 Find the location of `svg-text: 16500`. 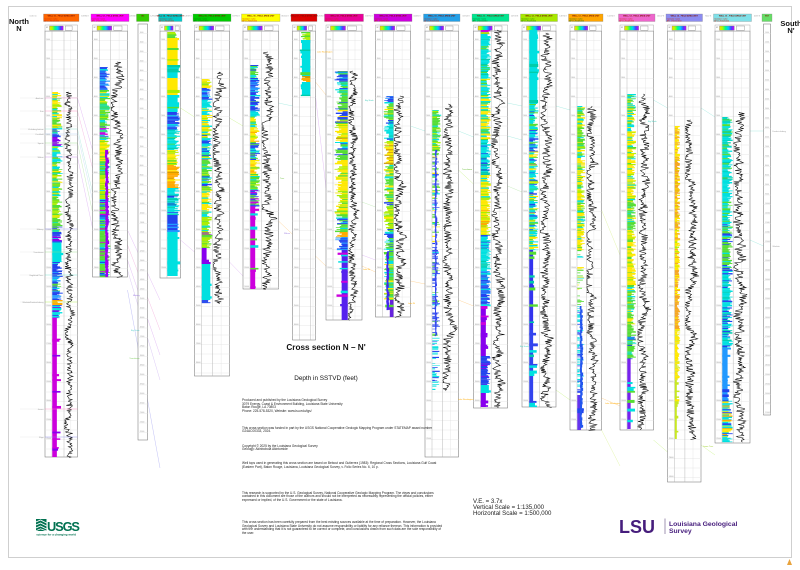

svg-text: 16500 is located at coordinates (767, 328).